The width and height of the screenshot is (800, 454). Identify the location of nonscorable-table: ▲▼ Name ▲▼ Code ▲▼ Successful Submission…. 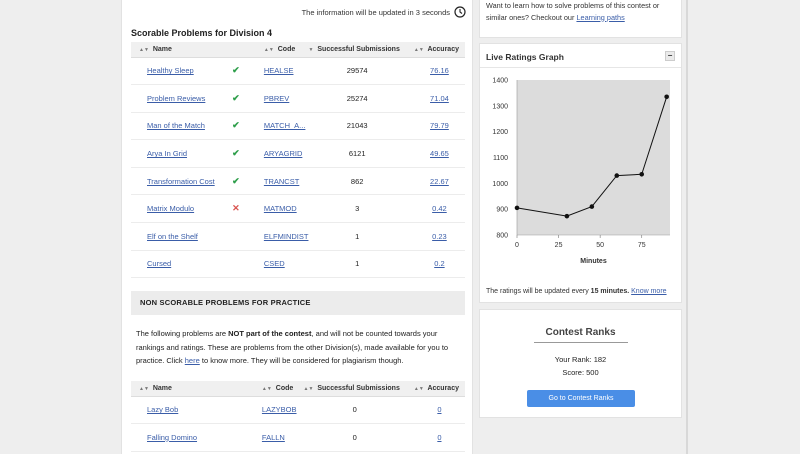
(298, 416).